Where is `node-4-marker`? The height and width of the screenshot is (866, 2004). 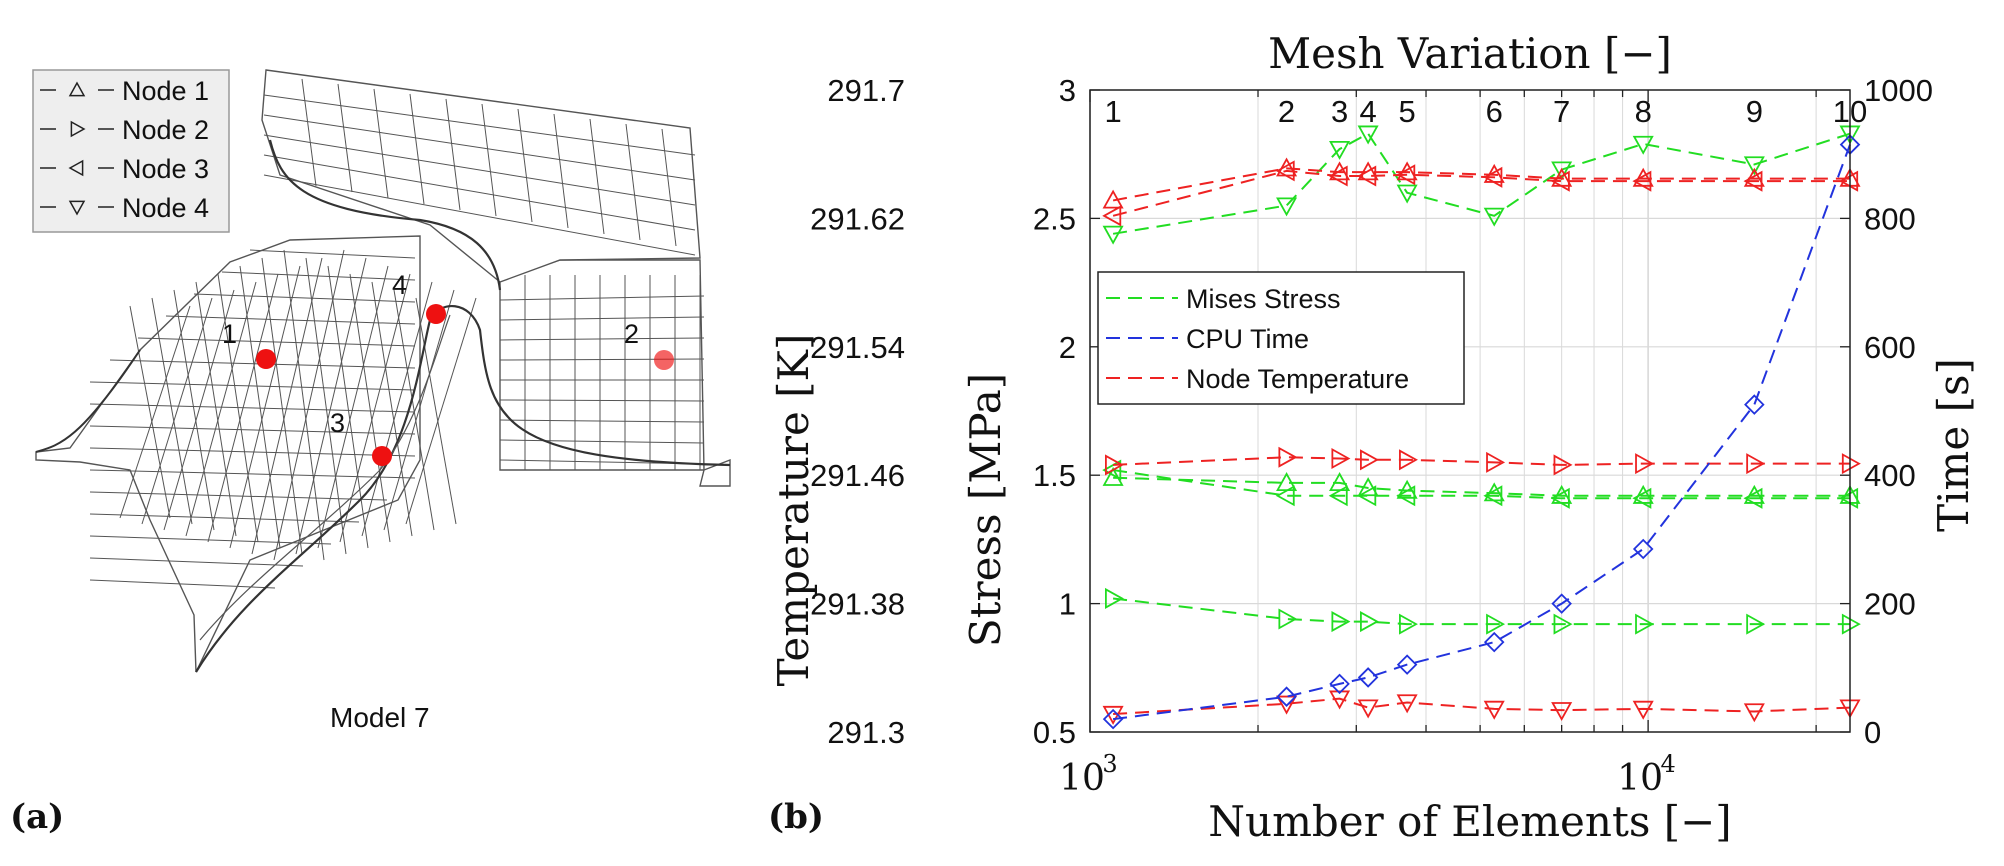
node-4-marker is located at coordinates (436, 314).